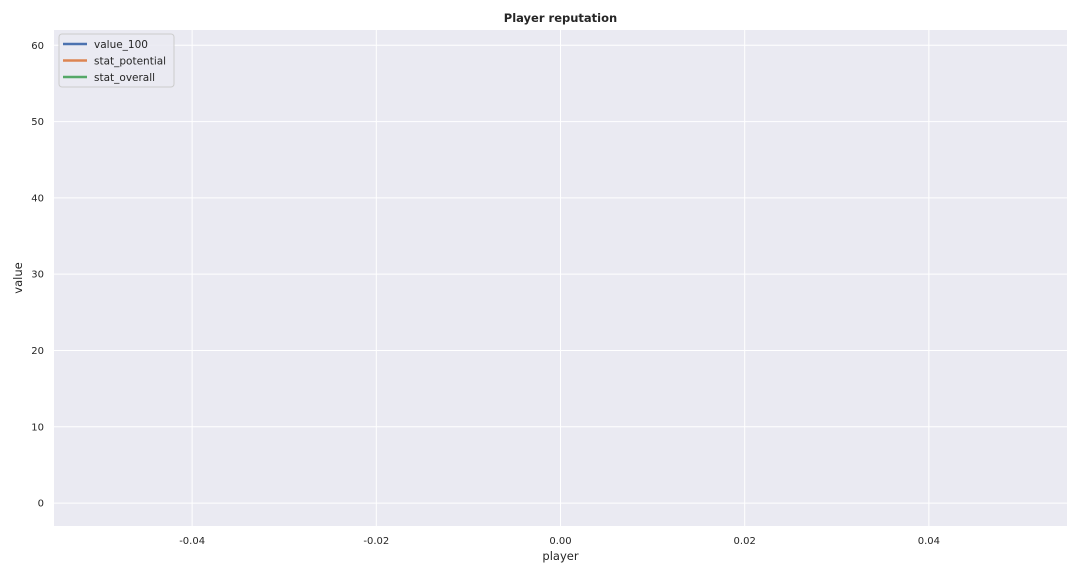  I want to click on x-tick-label: -0.02, so click(376, 541).